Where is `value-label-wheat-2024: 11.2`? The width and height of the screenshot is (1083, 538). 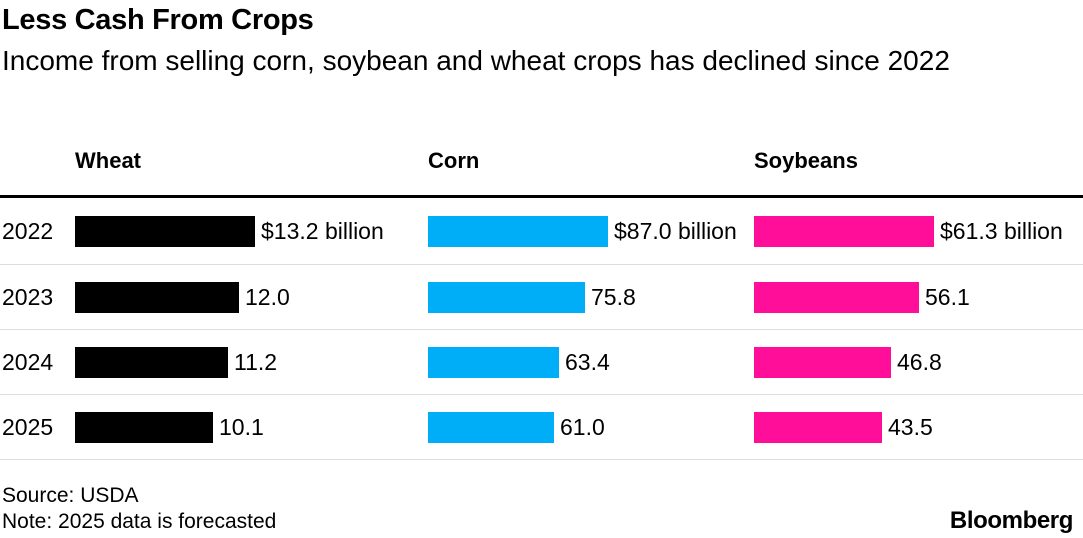
value-label-wheat-2024: 11.2 is located at coordinates (256, 362).